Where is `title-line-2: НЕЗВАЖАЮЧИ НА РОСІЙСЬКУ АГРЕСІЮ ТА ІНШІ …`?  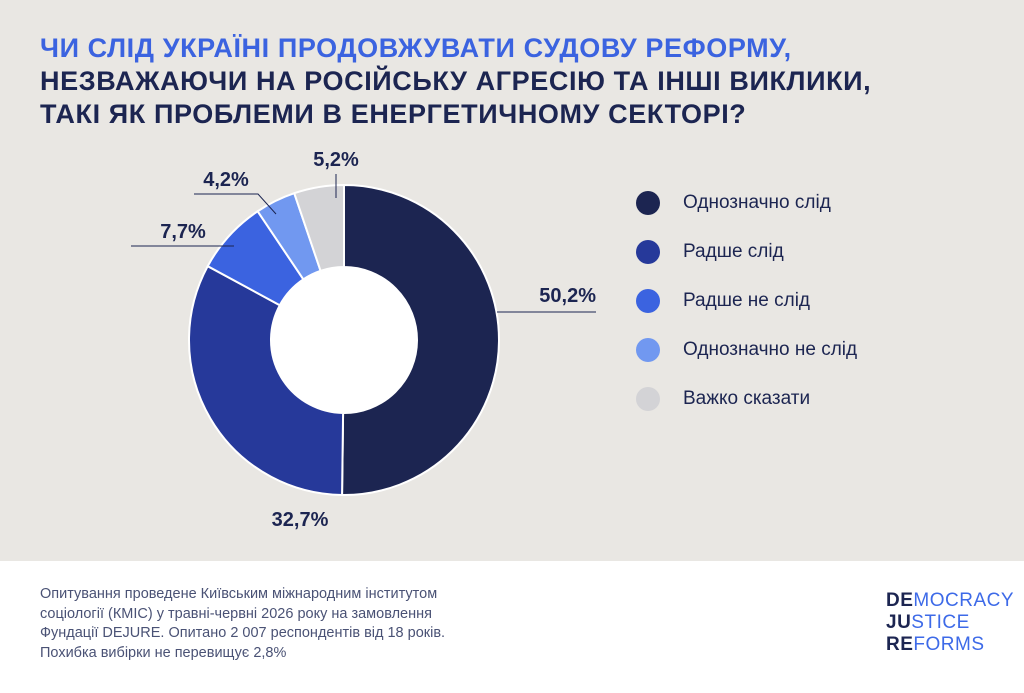 title-line-2: НЕЗВАЖАЮЧИ НА РОСІЙСЬКУ АГРЕСІЮ ТА ІНШІ … is located at coordinates (456, 81).